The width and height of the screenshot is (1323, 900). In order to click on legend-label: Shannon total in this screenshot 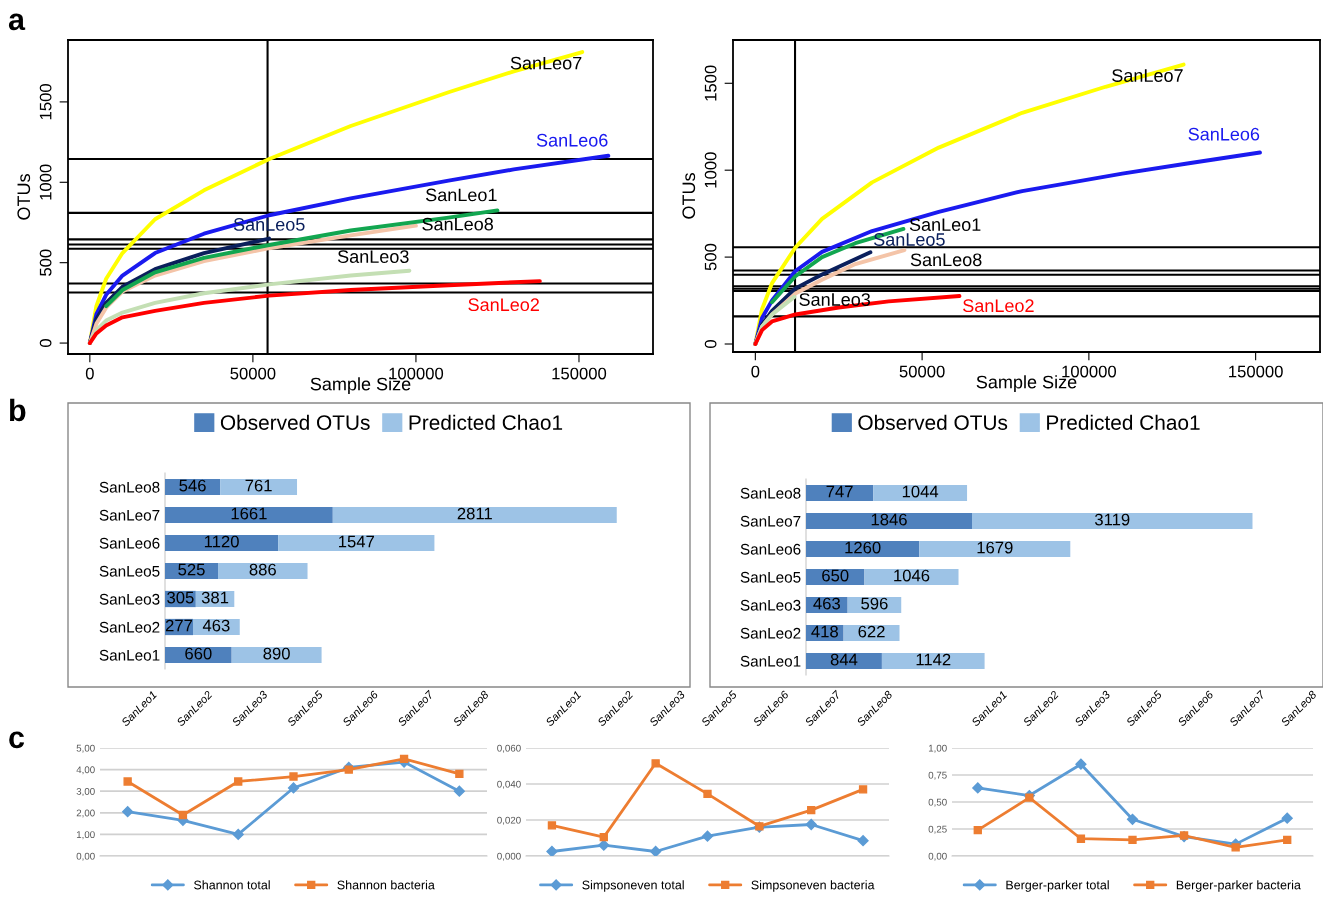, I will do `click(232, 885)`.